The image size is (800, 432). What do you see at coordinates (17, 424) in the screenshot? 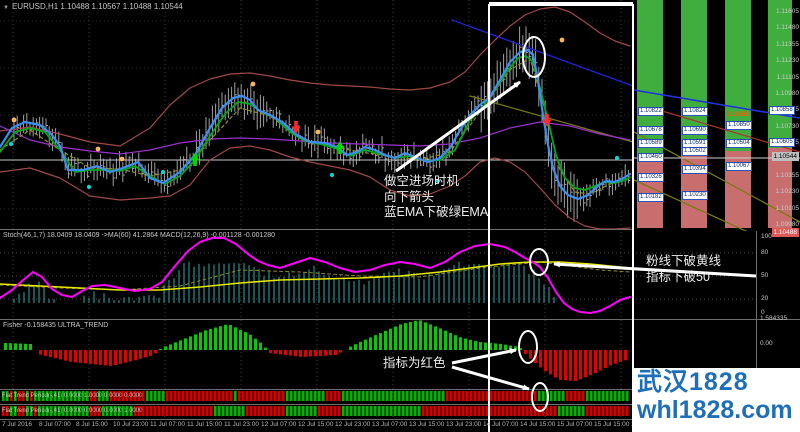
I see `time-axis-label: 7 Jul 2016` at bounding box center [17, 424].